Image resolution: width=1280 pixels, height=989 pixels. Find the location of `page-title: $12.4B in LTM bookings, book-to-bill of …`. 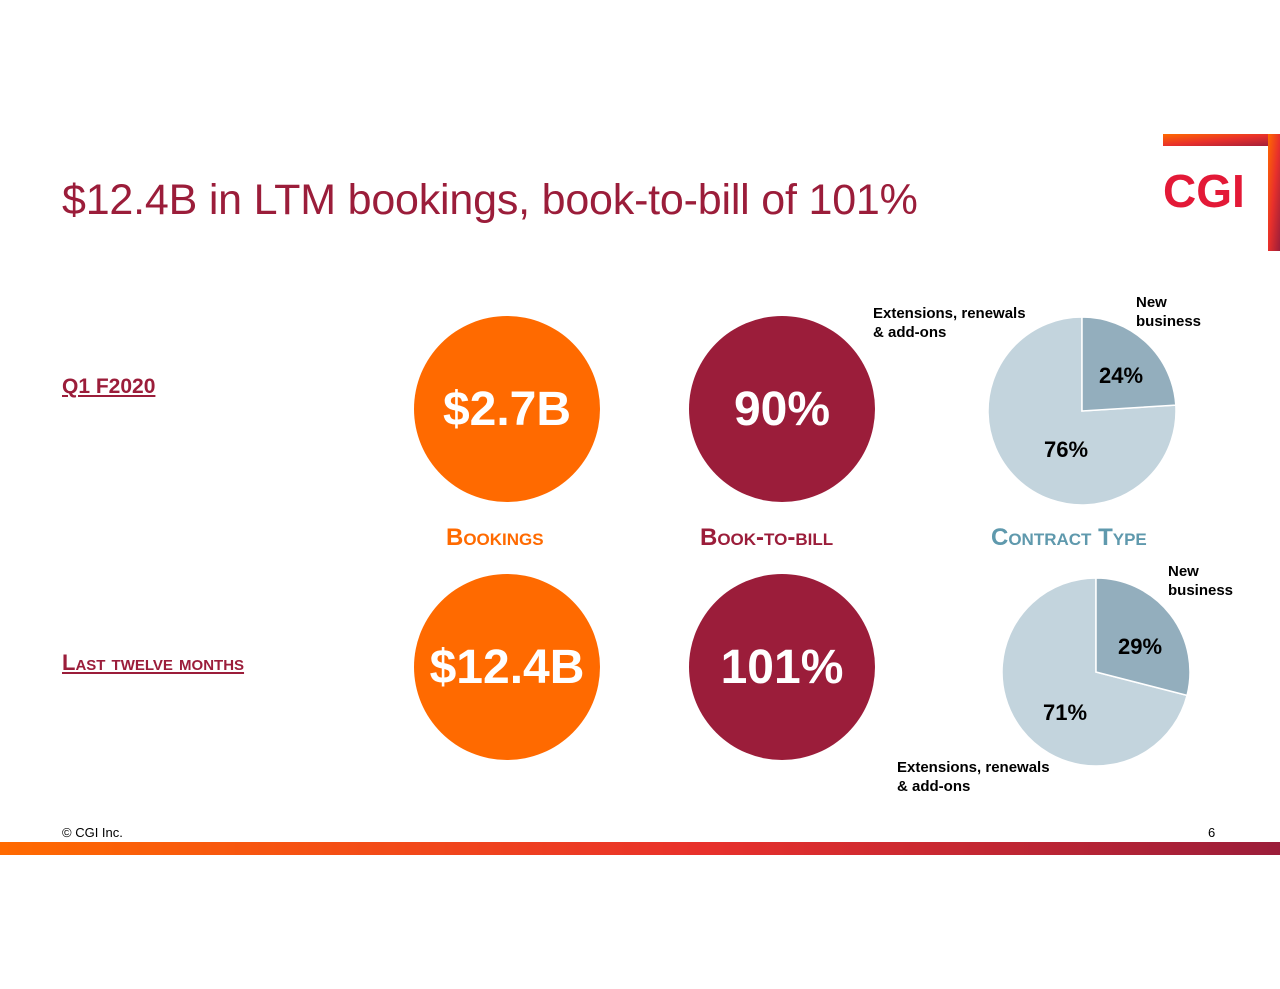

page-title: $12.4B in LTM bookings, book-to-bill of … is located at coordinates (490, 200).